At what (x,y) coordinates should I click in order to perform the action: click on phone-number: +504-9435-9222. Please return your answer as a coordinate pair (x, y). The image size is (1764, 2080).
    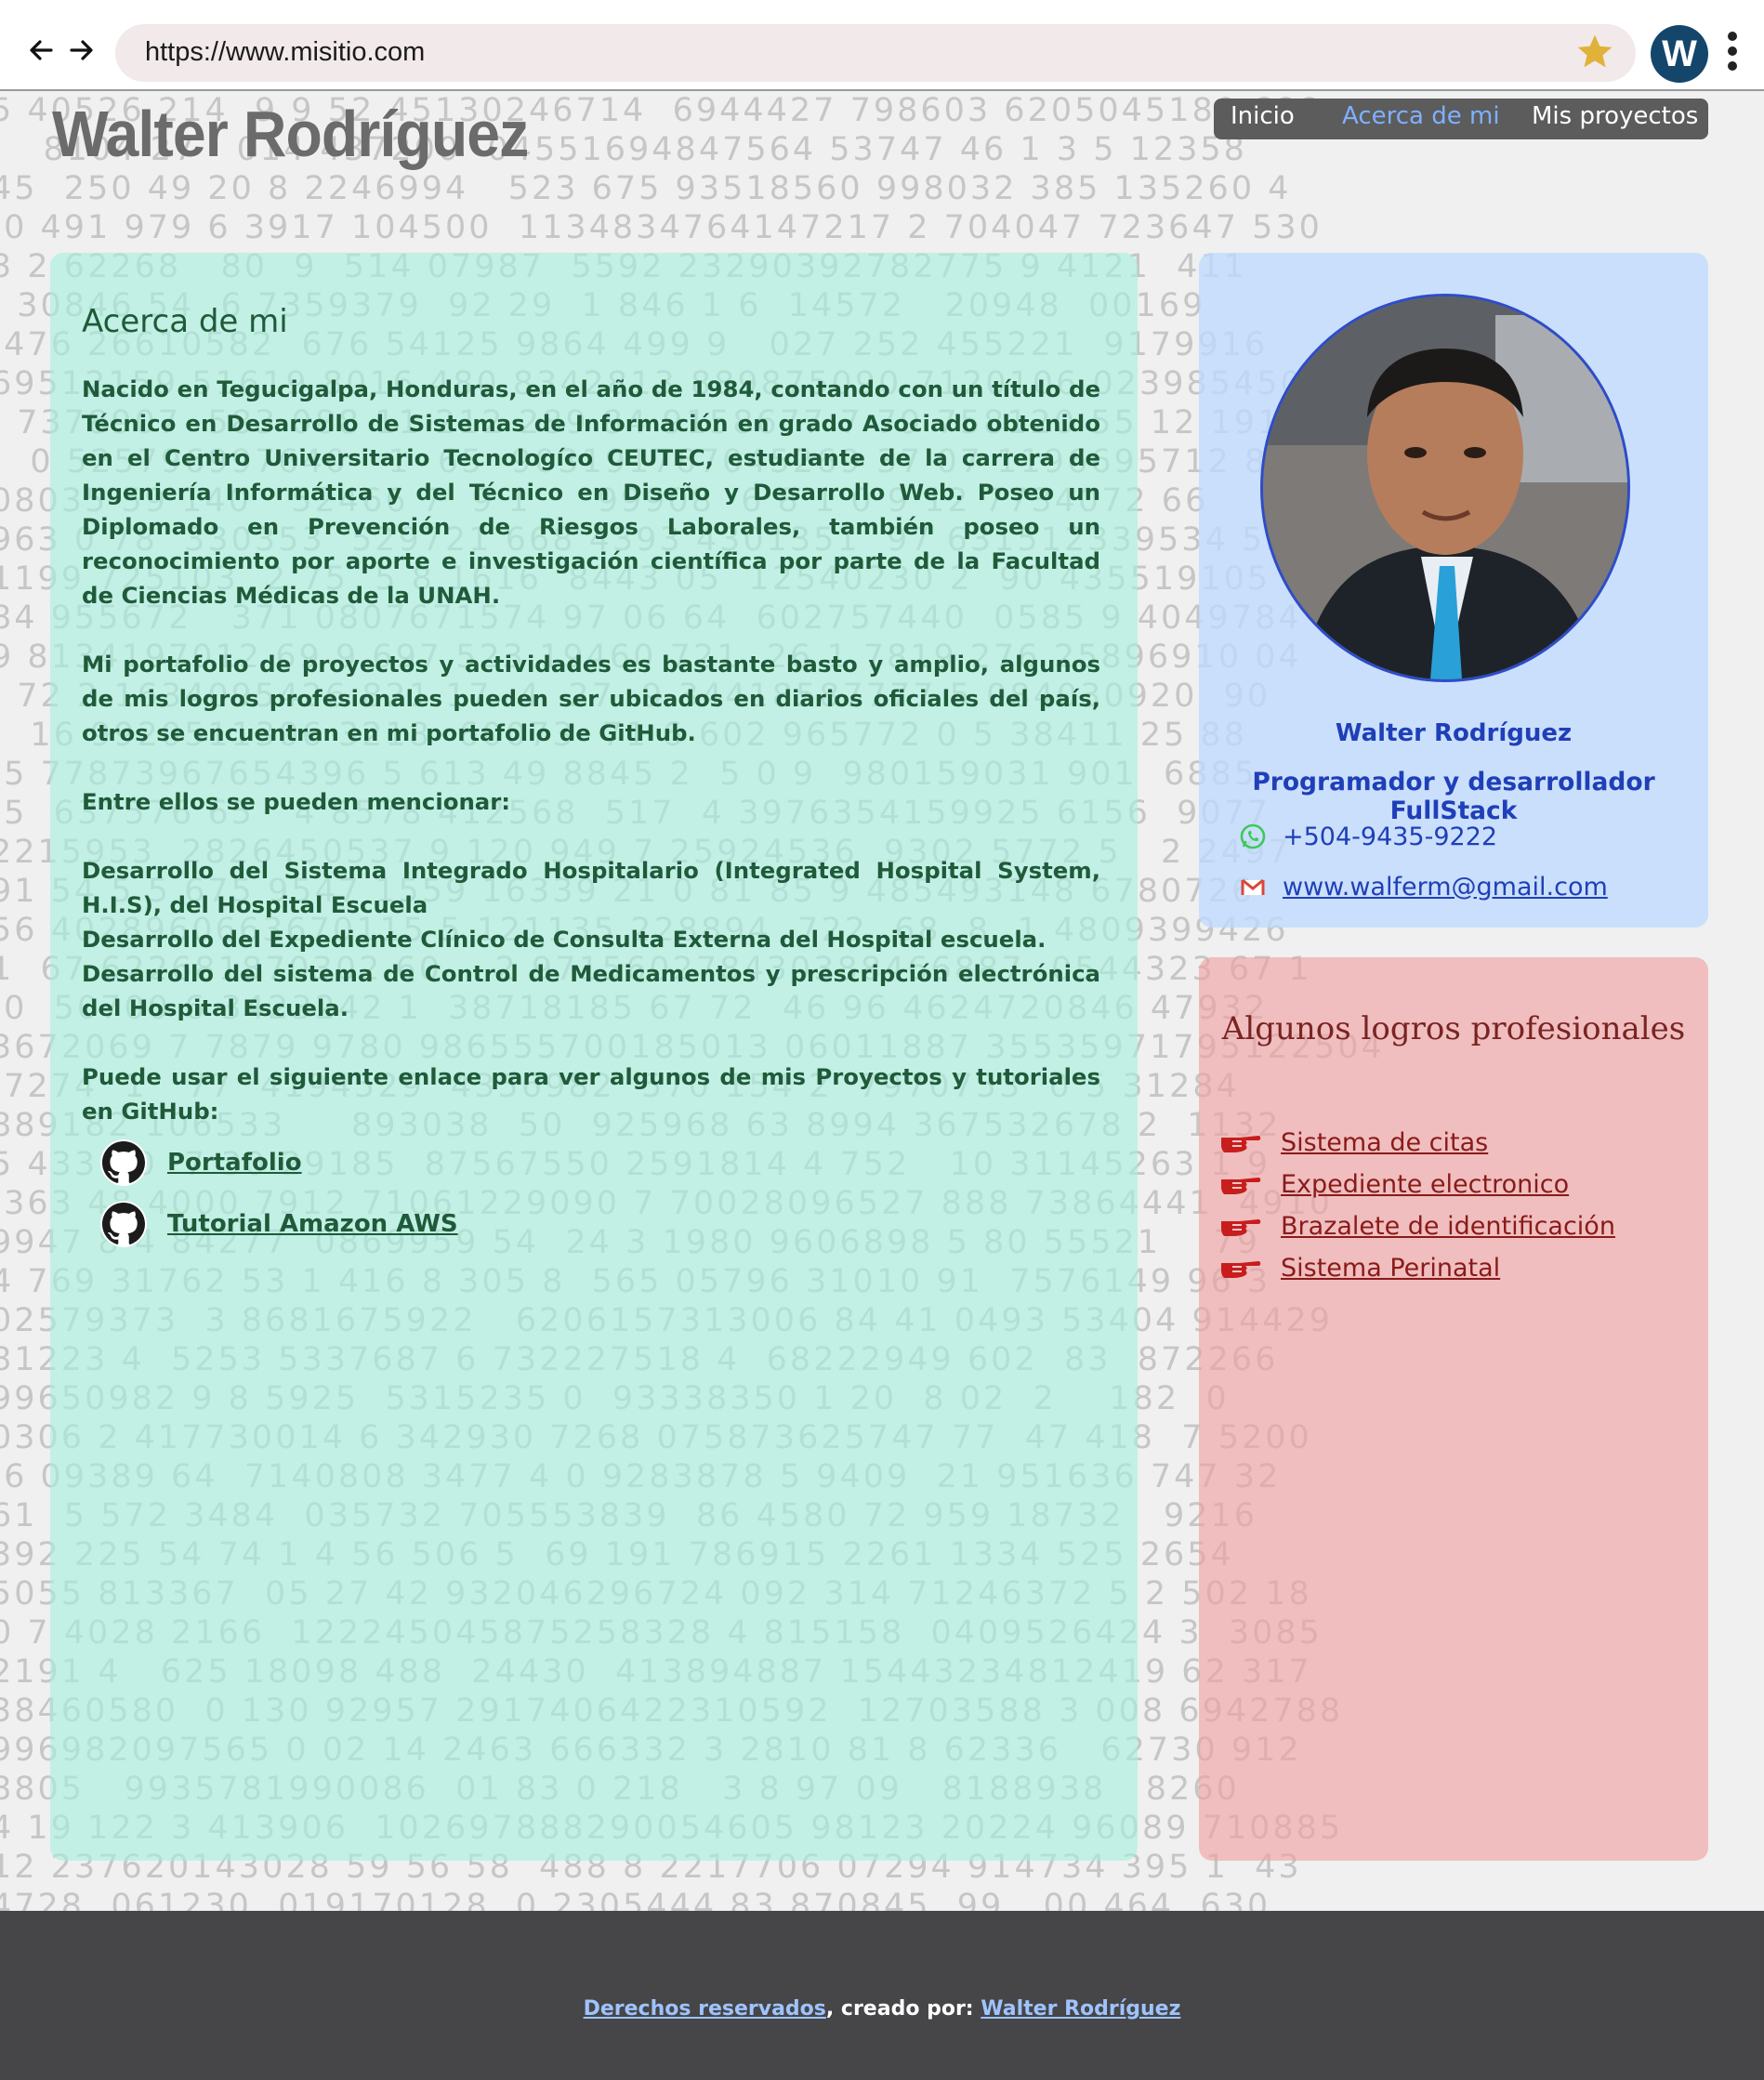
    Looking at the image, I should click on (1390, 836).